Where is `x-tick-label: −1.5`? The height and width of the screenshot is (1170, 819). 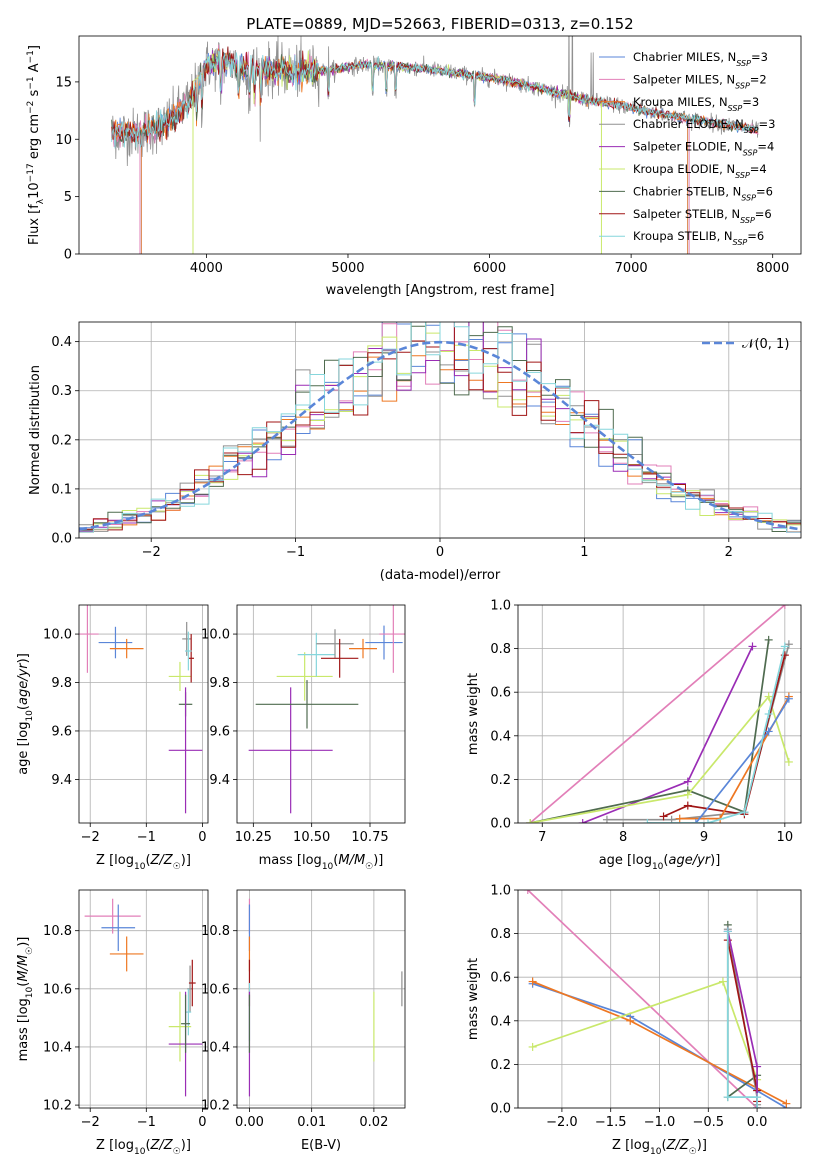 x-tick-label: −1.5 is located at coordinates (611, 1122).